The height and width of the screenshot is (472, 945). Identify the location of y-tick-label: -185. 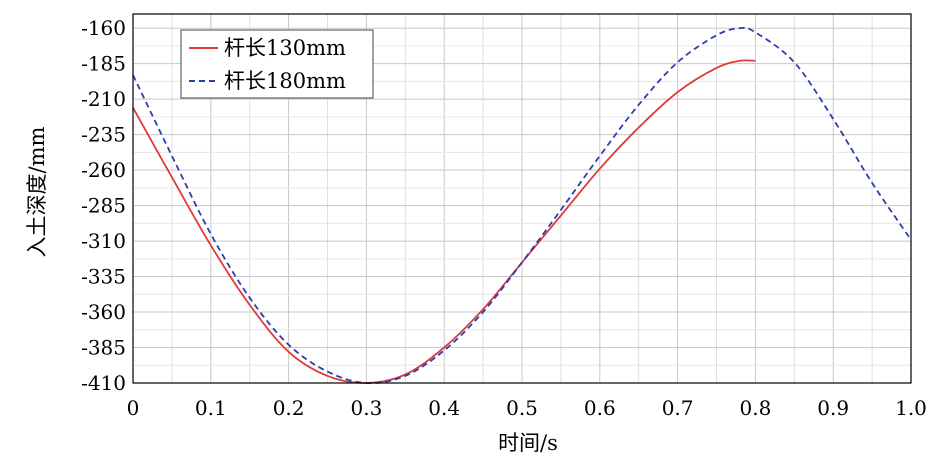
(103, 64).